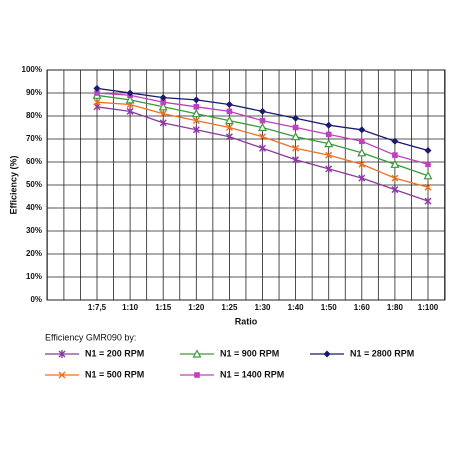 Image resolution: width=452 pixels, height=452 pixels. Describe the element at coordinates (362, 307) in the screenshot. I see `x-tick-label: 1:60` at that location.